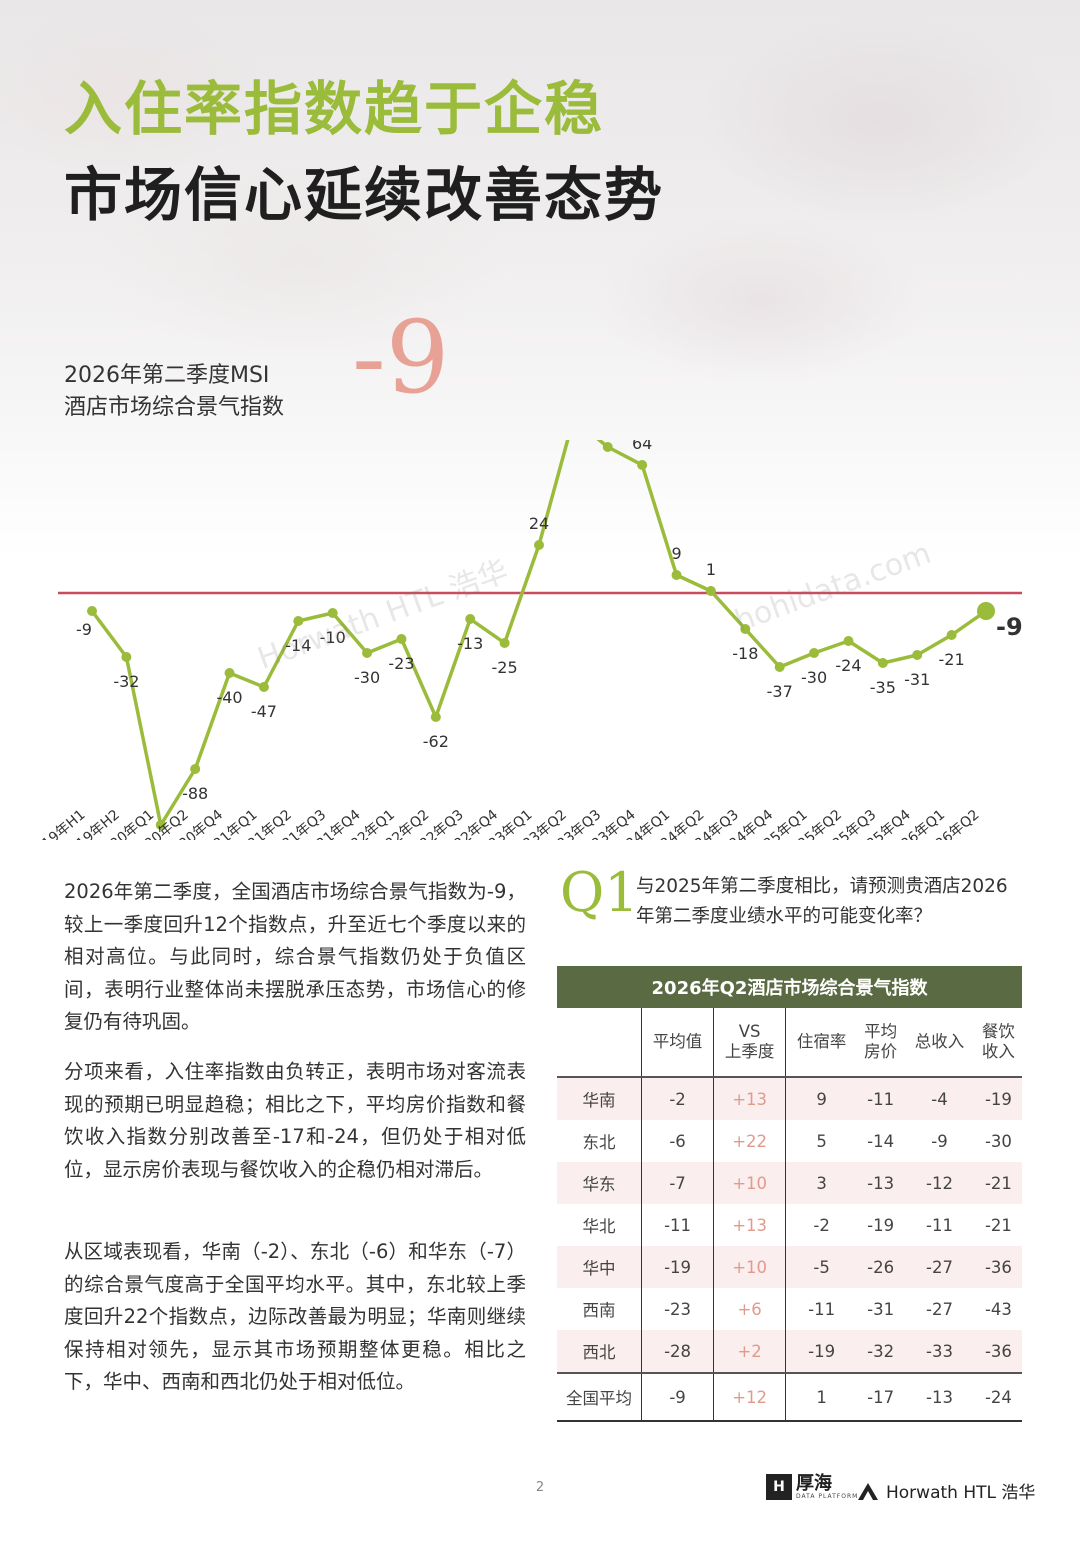  What do you see at coordinates (745, 653) in the screenshot?
I see `data-label: -18` at bounding box center [745, 653].